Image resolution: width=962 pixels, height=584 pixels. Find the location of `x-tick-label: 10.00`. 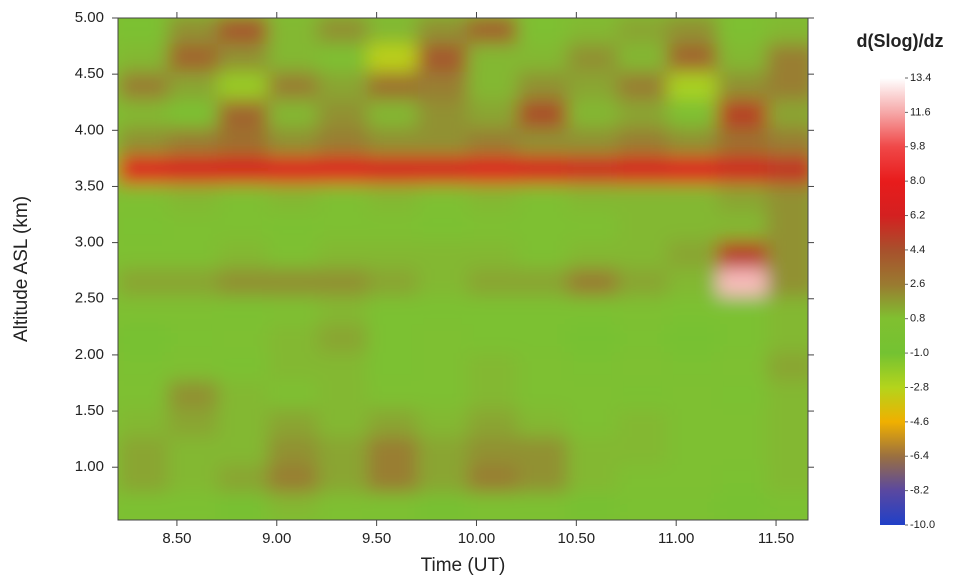

x-tick-label: 10.00 is located at coordinates (477, 538).